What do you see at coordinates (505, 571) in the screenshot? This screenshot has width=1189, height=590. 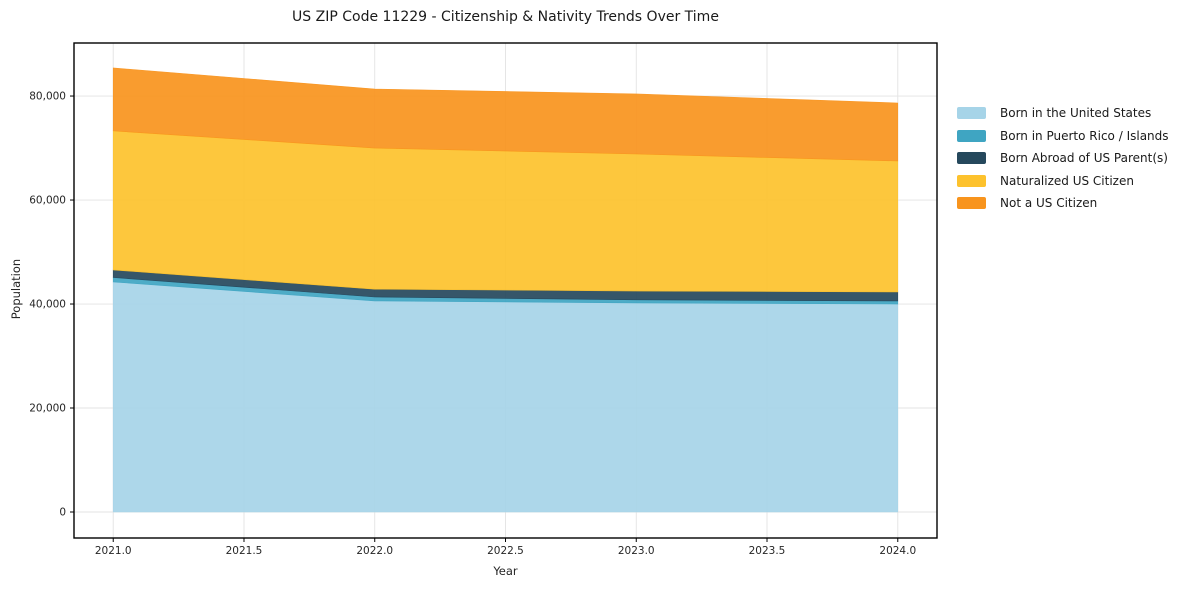 I see `x-axis-label: Year` at bounding box center [505, 571].